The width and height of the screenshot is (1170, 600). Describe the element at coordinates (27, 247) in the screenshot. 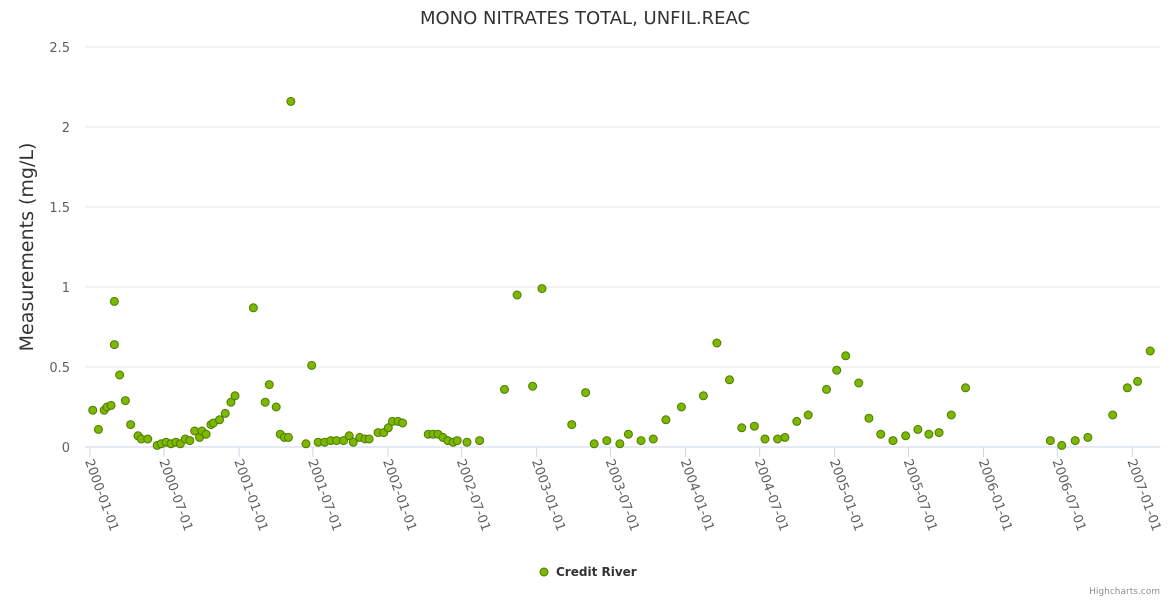

I see `y-axis-label: Measurements (mg/L)` at that location.